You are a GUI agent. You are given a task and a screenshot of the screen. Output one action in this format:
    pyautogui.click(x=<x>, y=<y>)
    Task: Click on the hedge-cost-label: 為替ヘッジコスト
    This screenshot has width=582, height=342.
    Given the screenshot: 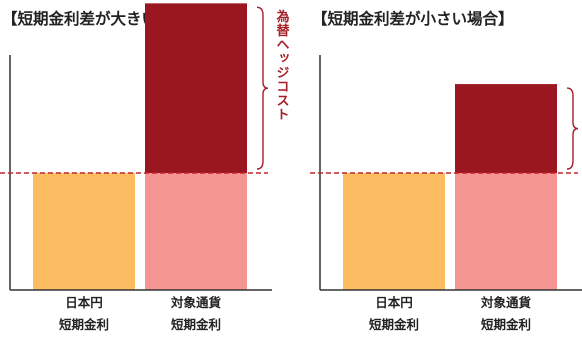 What is the action you would take?
    pyautogui.click(x=282, y=65)
    